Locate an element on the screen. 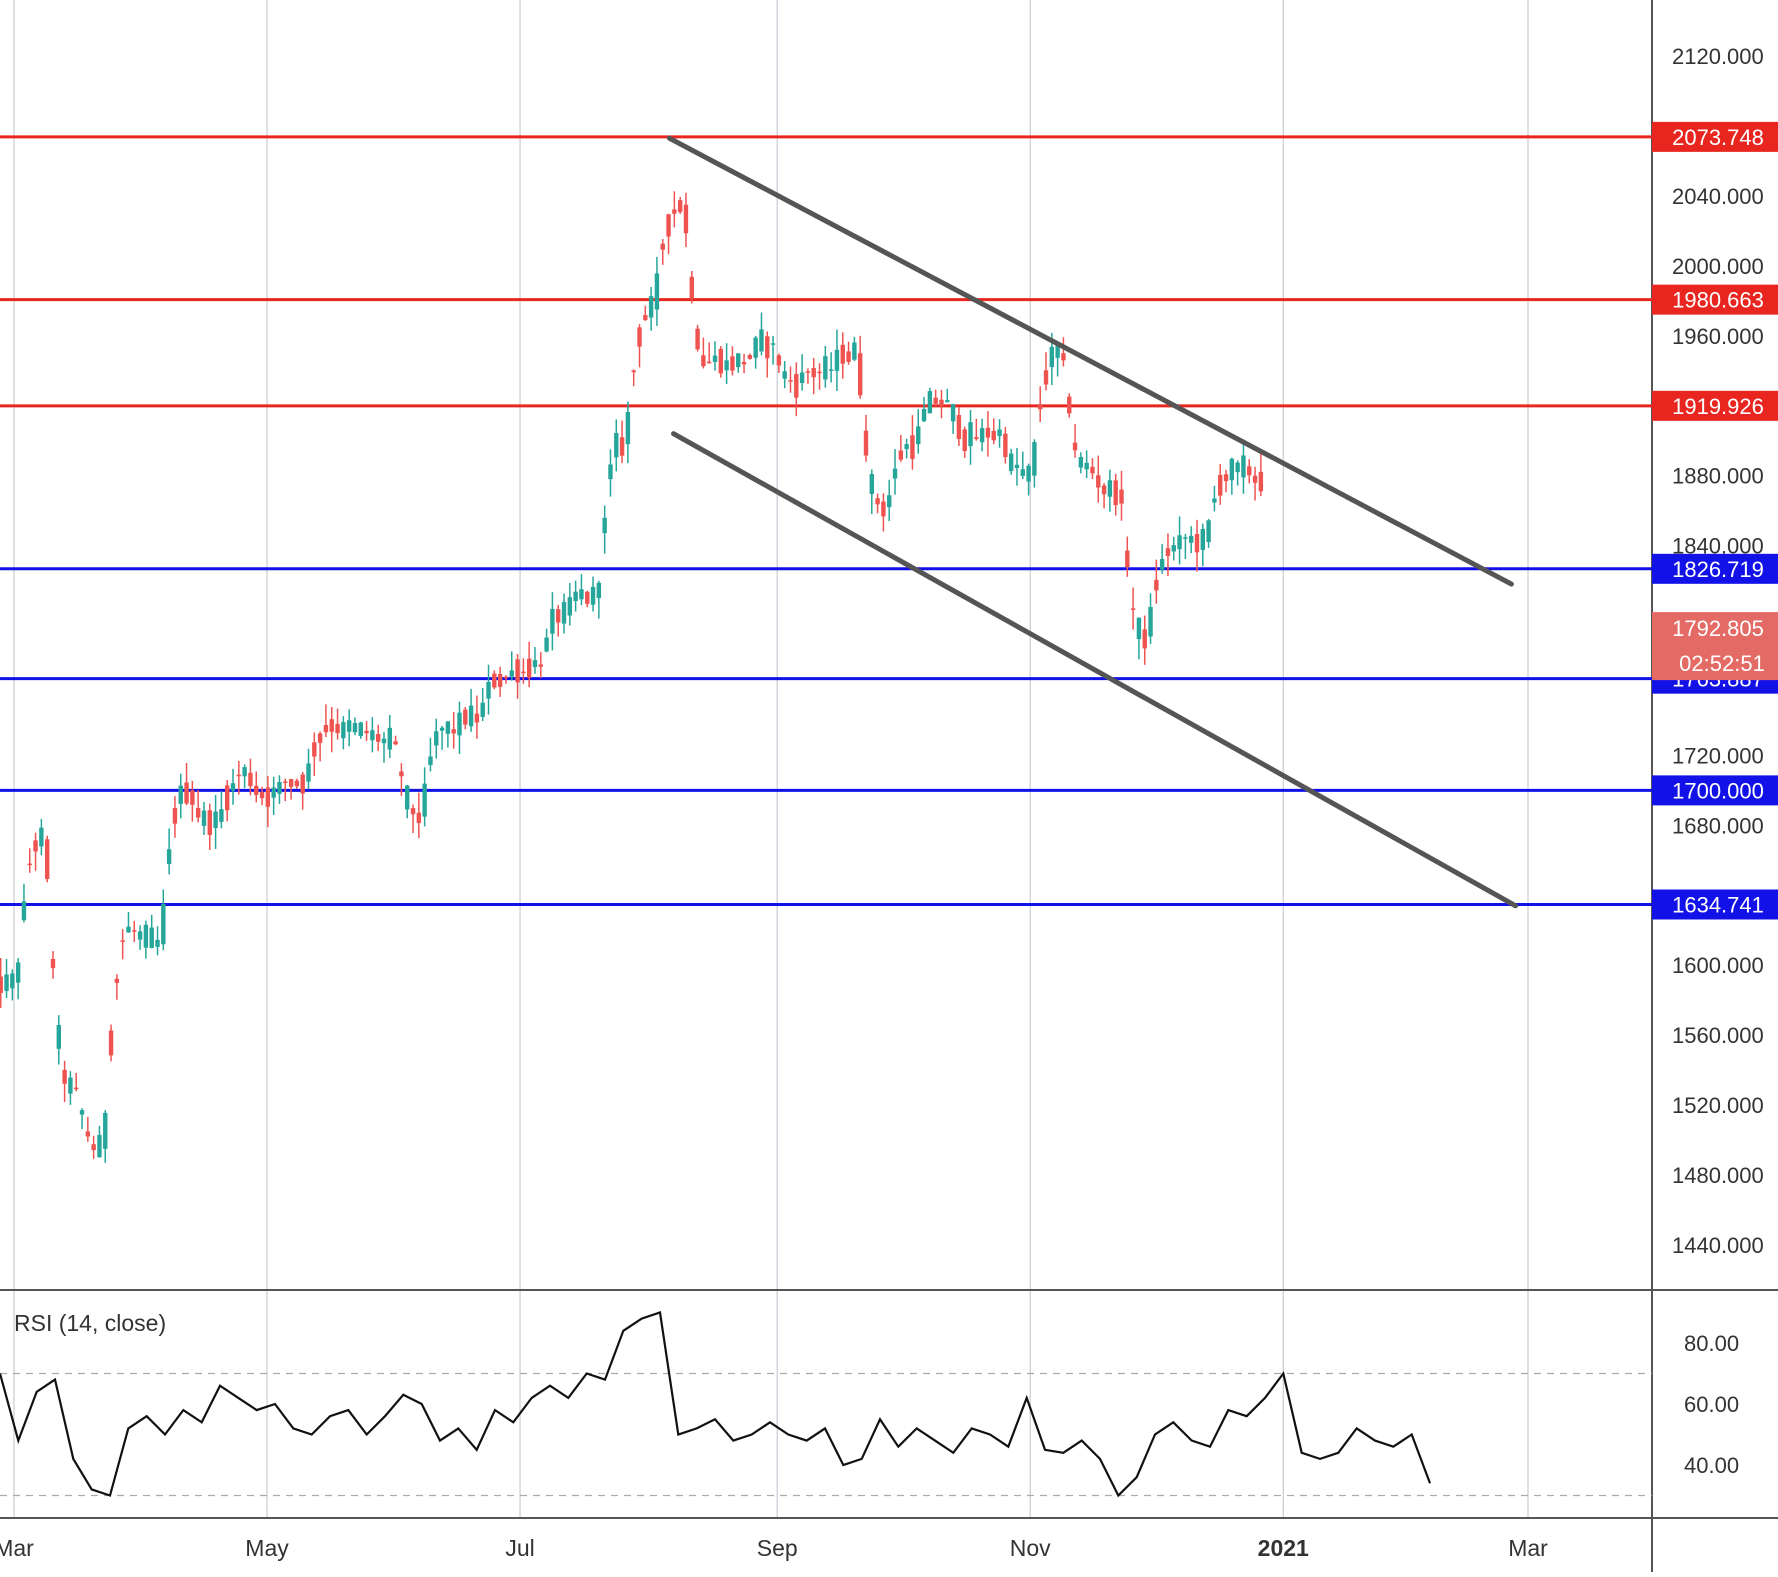  support-level-tag is located at coordinates (1715, 790).